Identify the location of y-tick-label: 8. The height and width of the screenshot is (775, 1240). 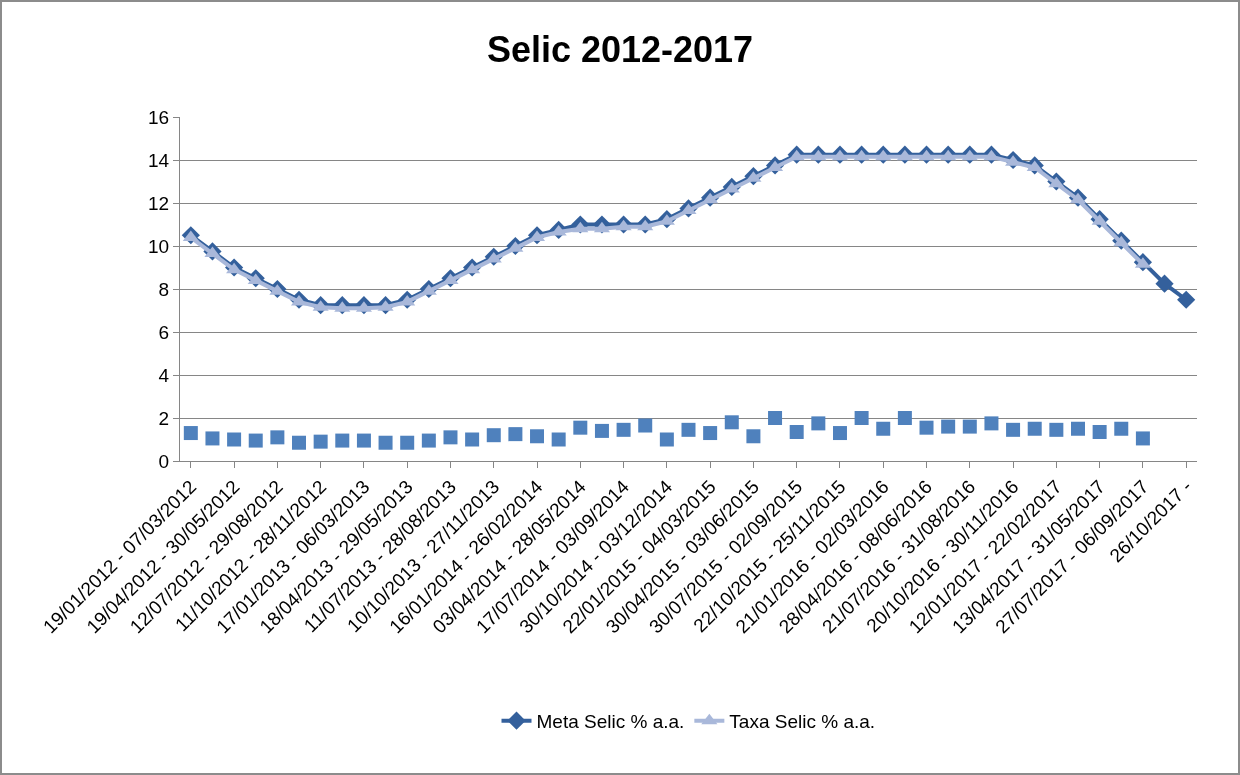
(164, 289).